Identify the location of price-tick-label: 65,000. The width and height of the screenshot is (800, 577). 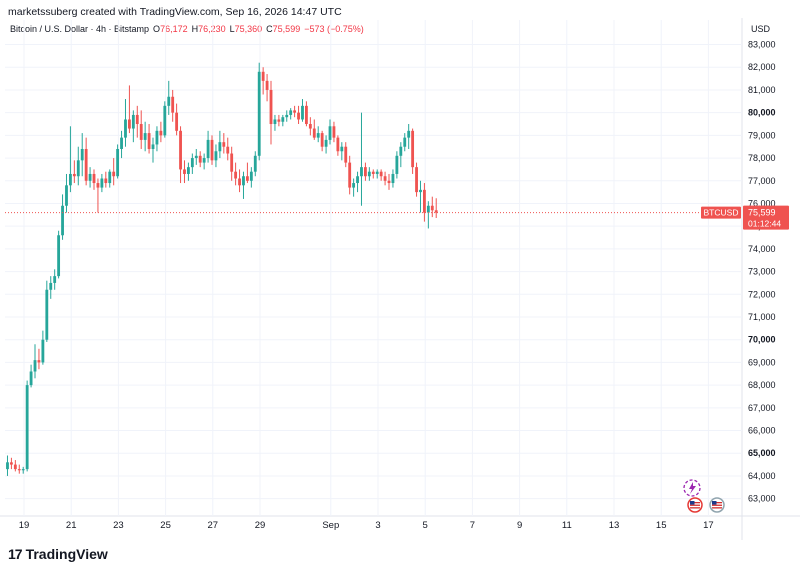
(762, 453).